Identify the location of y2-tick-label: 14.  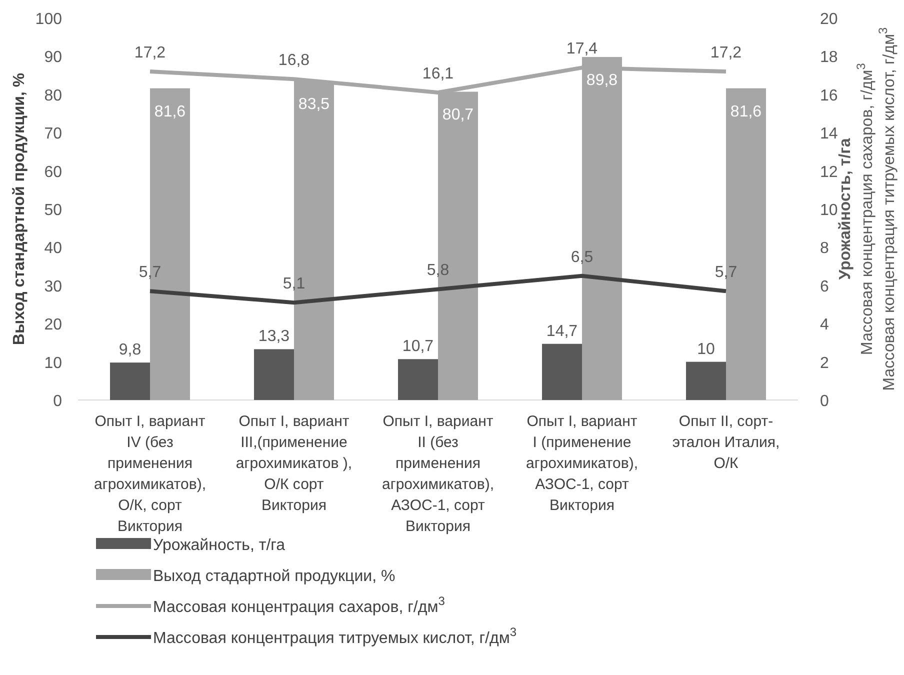
(829, 134).